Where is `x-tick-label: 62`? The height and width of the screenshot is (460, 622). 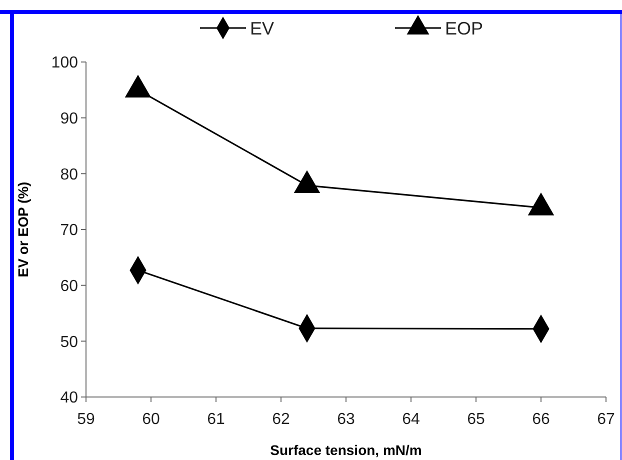
x-tick-label: 62 is located at coordinates (281, 419).